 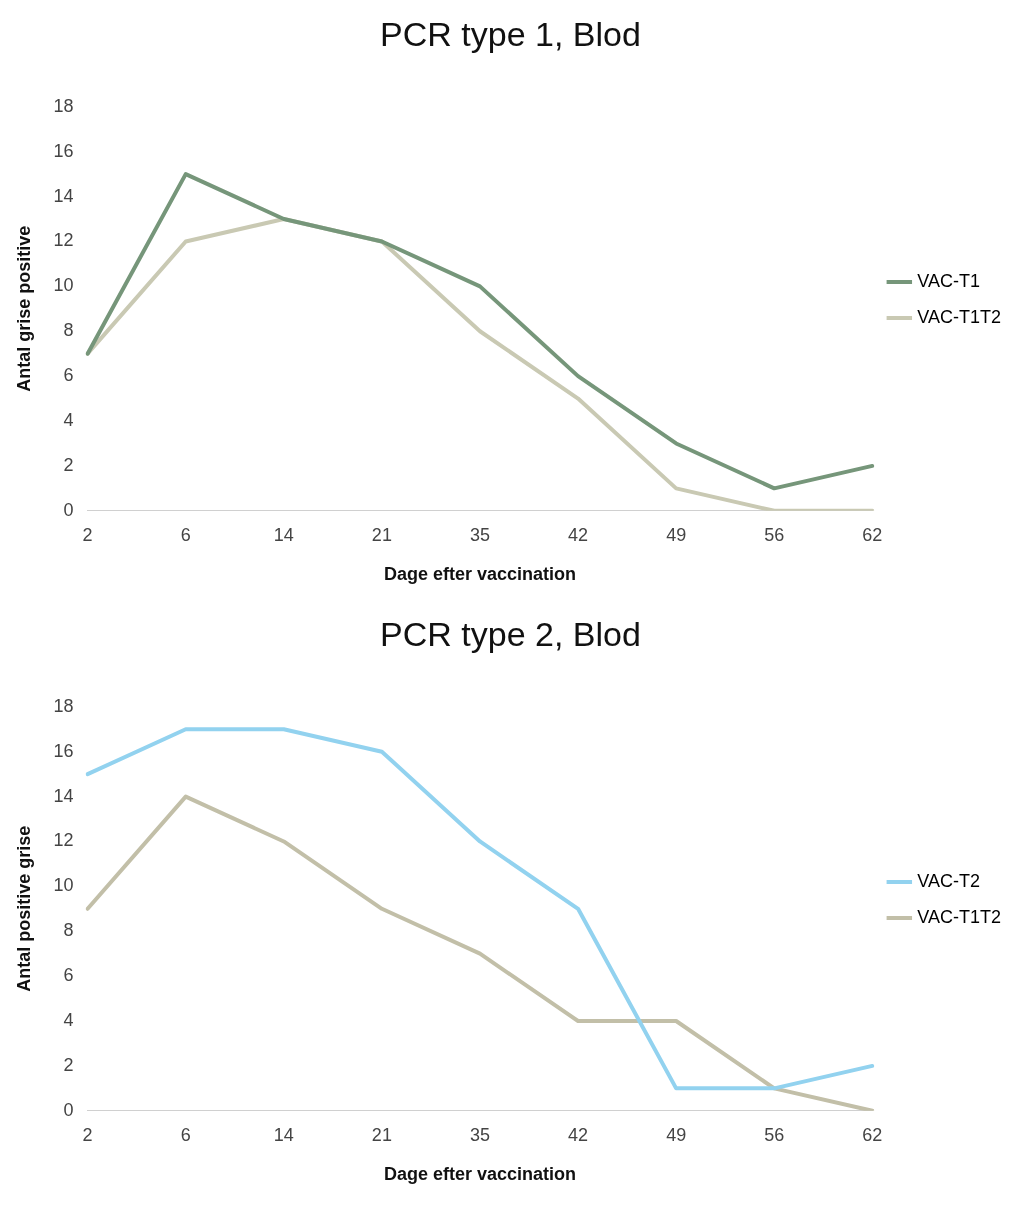 I want to click on chart-title: PCR type 2, Blod, so click(x=510, y=633).